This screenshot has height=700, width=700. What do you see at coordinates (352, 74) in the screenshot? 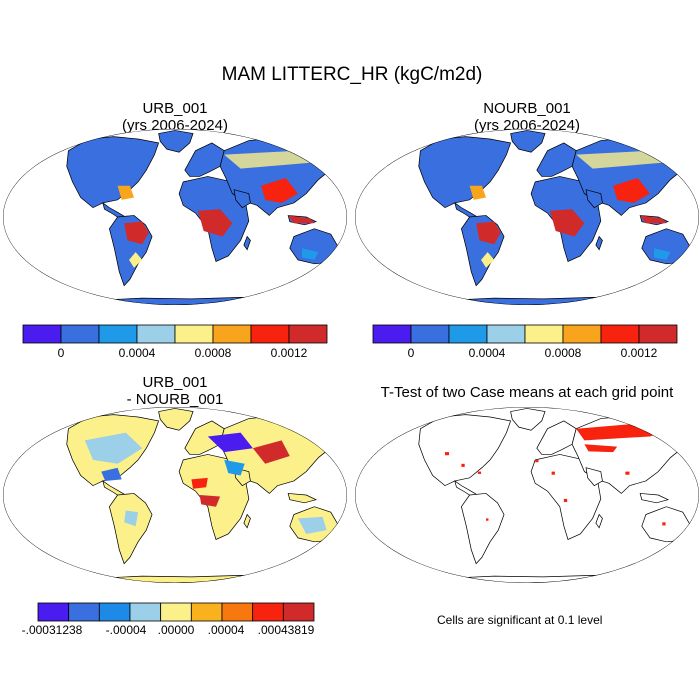
I see `figure-title: MAM LITTERC_HR (kgC/m2d)` at bounding box center [352, 74].